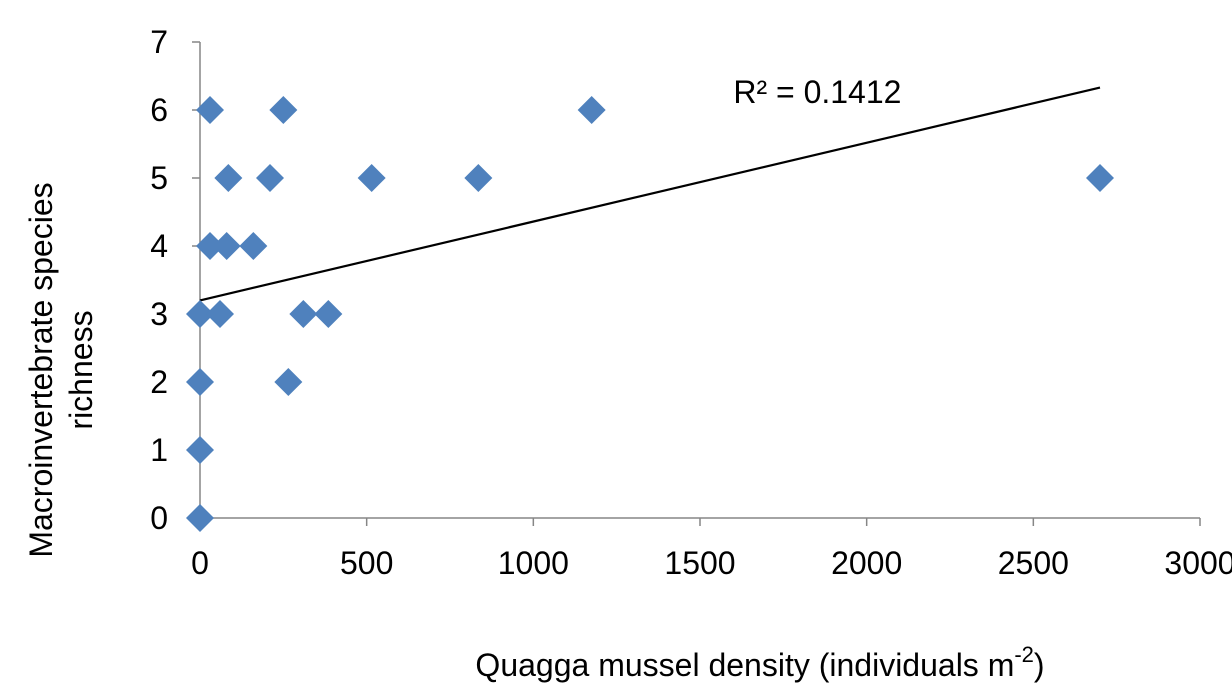 The height and width of the screenshot is (692, 1232). I want to click on y-tick-label: 7, so click(159, 42).